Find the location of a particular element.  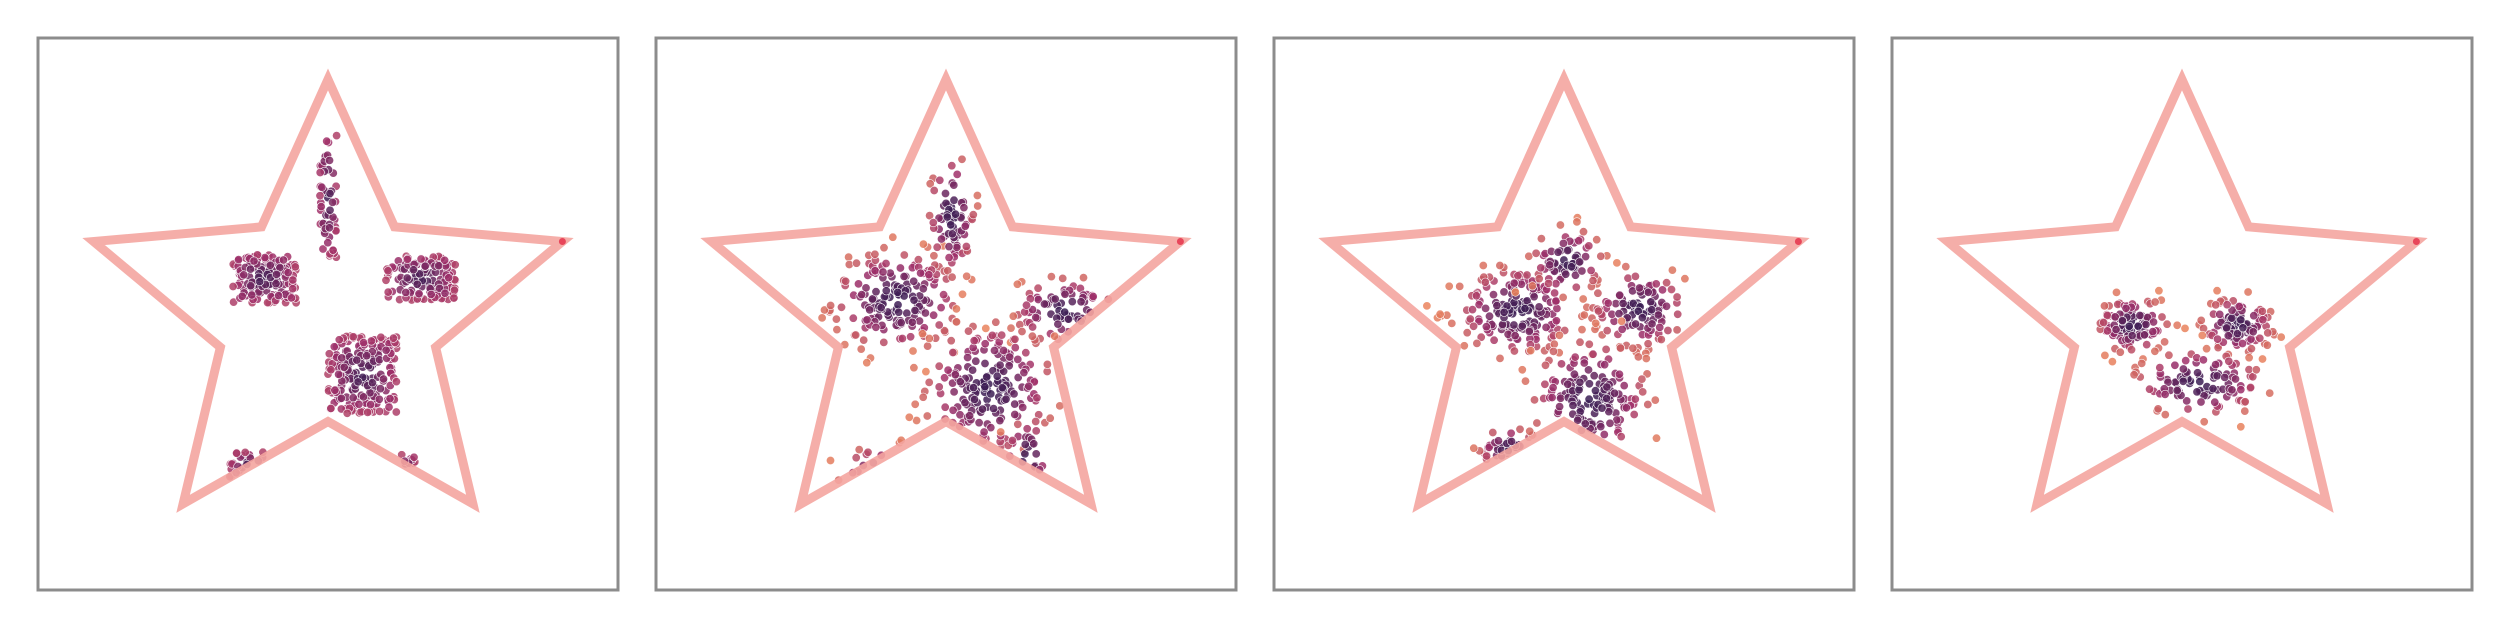

boundary-tip-marker is located at coordinates (1798, 241).